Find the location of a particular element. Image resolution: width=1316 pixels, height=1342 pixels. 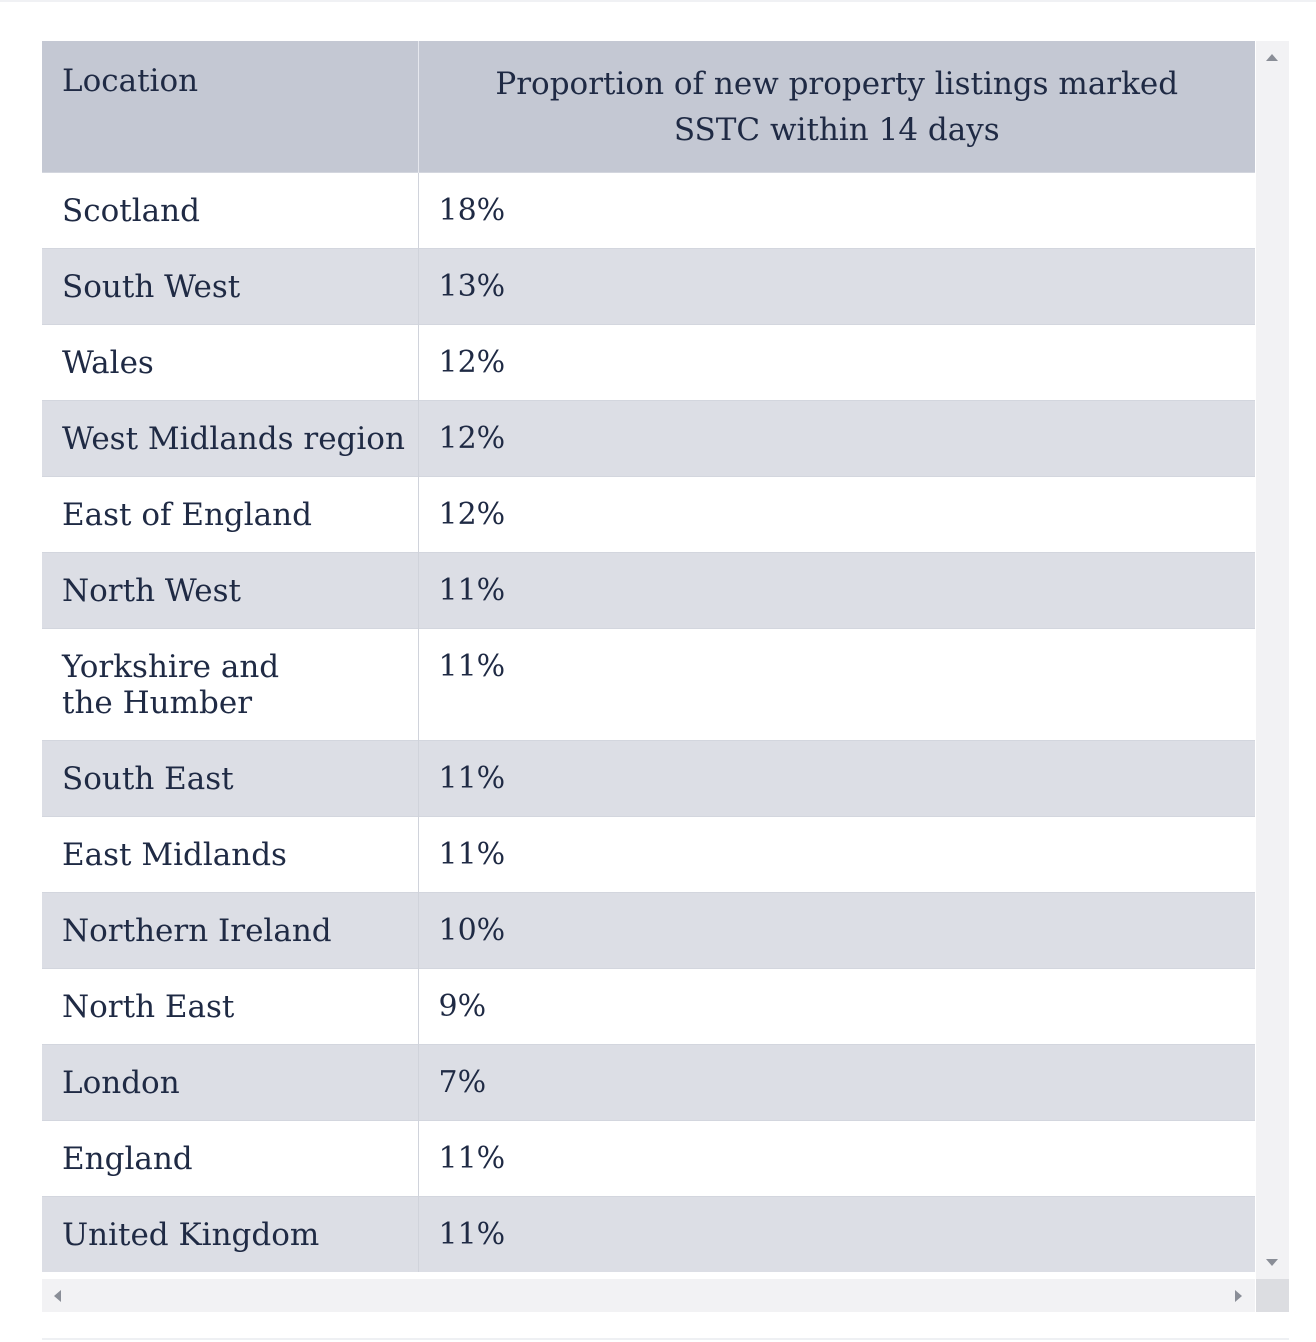

cell-location: Scotland is located at coordinates (230, 209).